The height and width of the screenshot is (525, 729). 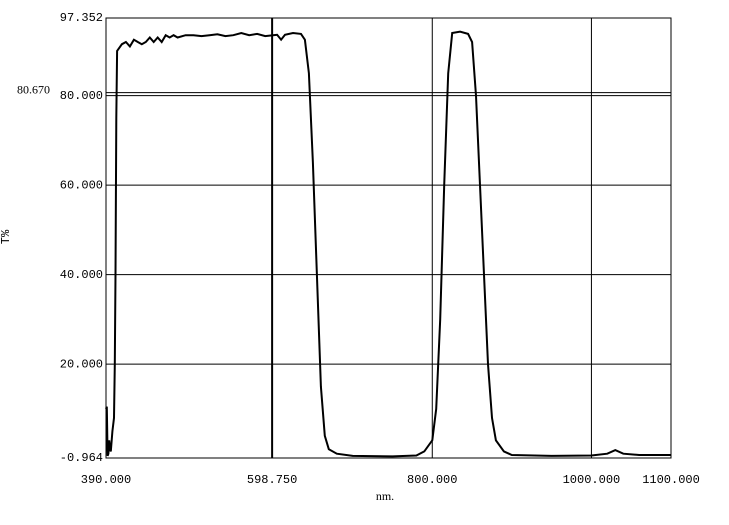 I want to click on y-tick-label: -0.964, so click(x=81, y=458).